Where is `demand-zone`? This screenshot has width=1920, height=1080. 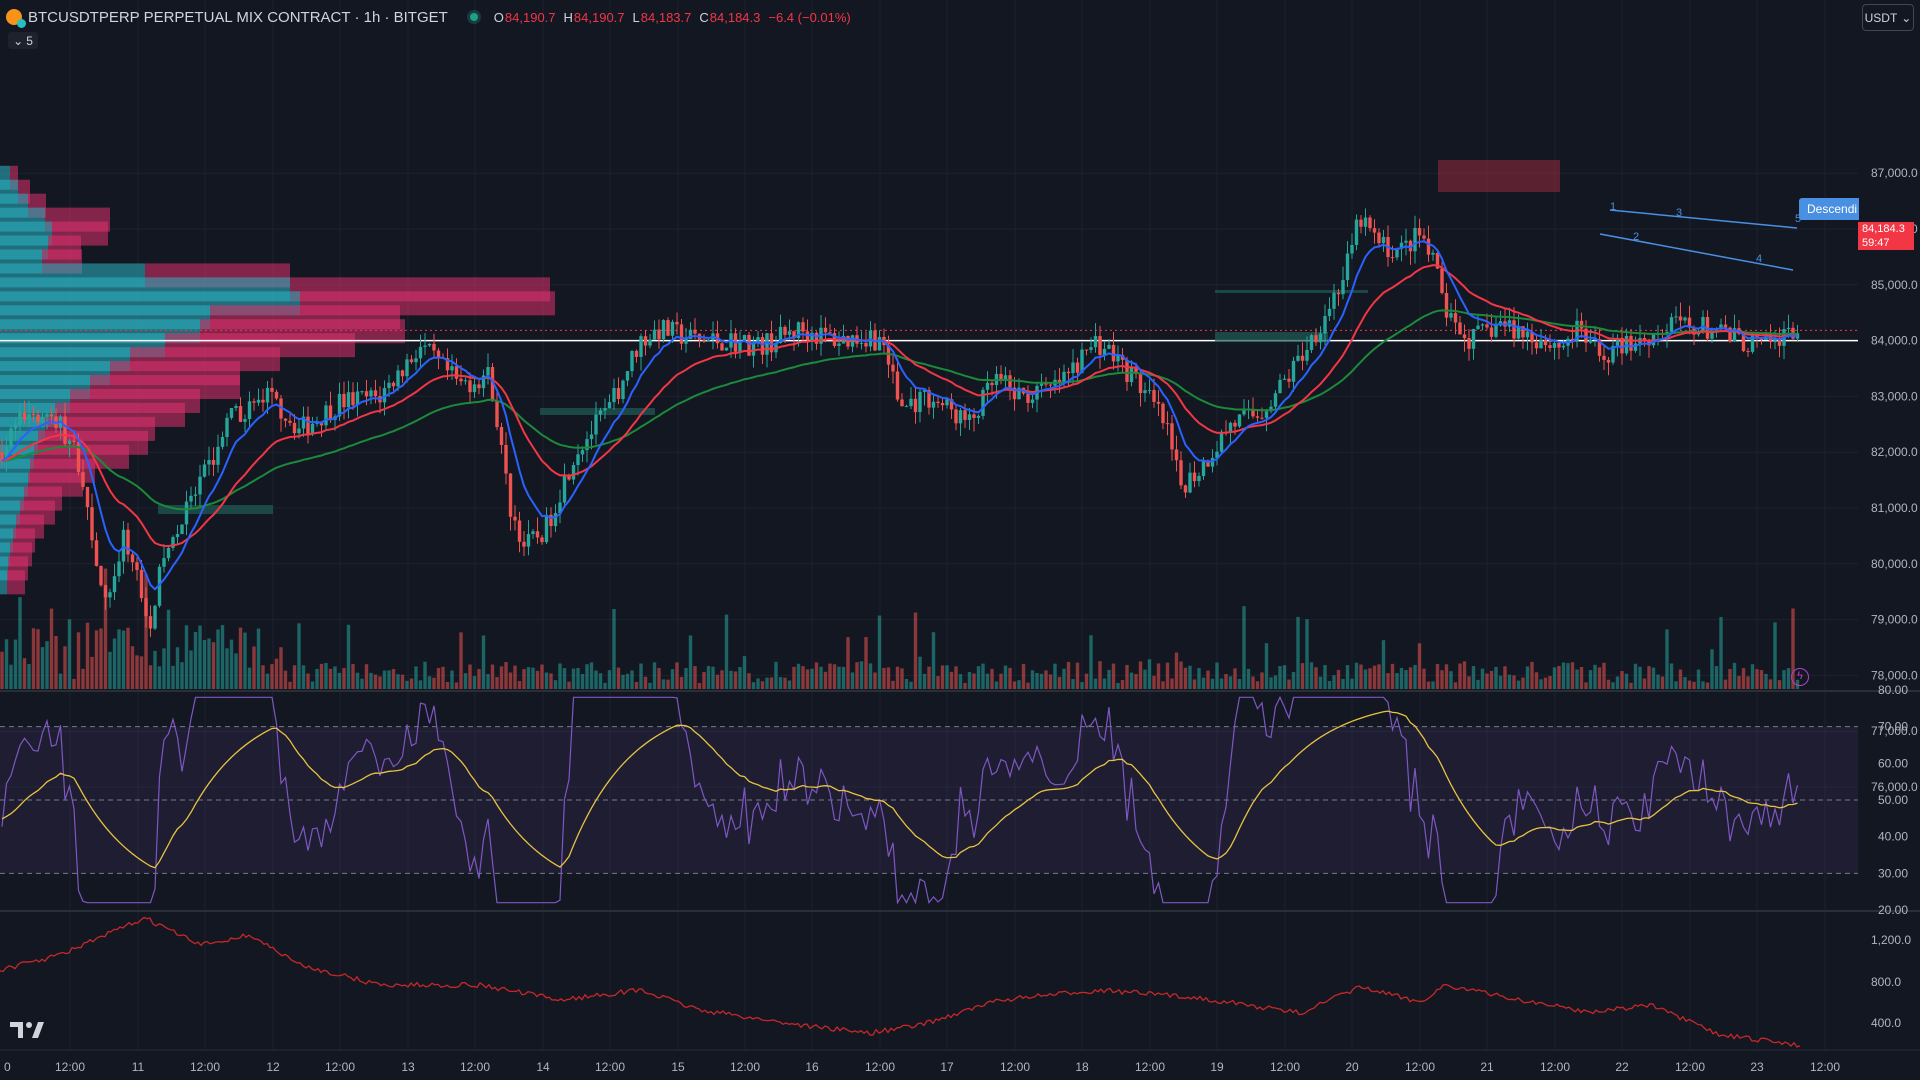 demand-zone is located at coordinates (1271, 337).